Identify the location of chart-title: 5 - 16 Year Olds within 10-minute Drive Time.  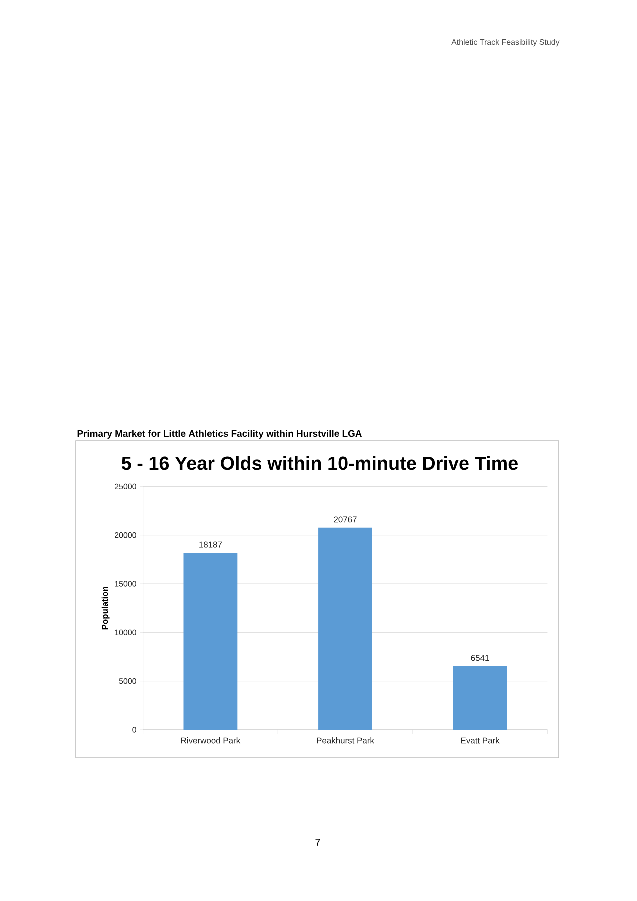
(320, 463).